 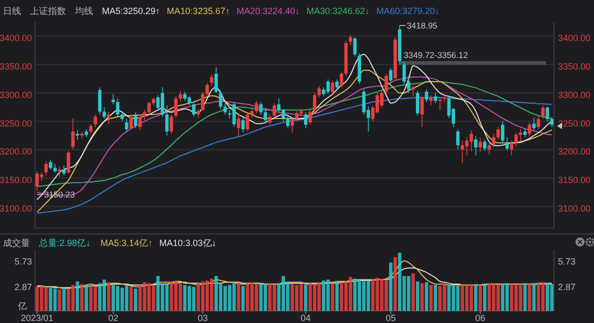 What do you see at coordinates (574, 180) in the screenshot?
I see `y2-tick-label: 3150.00` at bounding box center [574, 180].